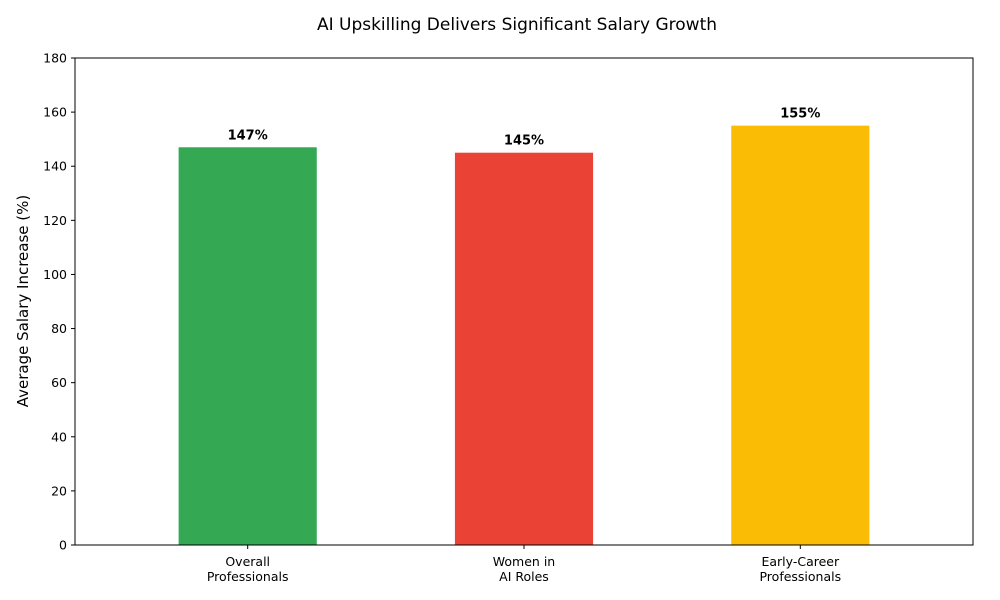 This screenshot has width=1000, height=600. I want to click on bar-early-career-professionals, so click(800, 335).